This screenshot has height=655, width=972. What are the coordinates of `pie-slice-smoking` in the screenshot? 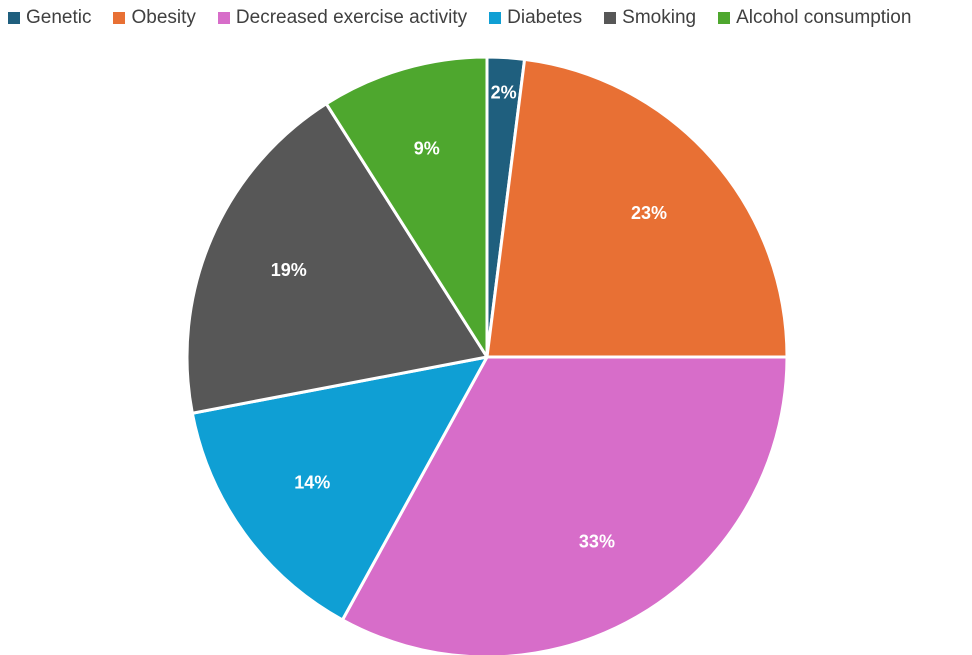 It's located at (337, 258).